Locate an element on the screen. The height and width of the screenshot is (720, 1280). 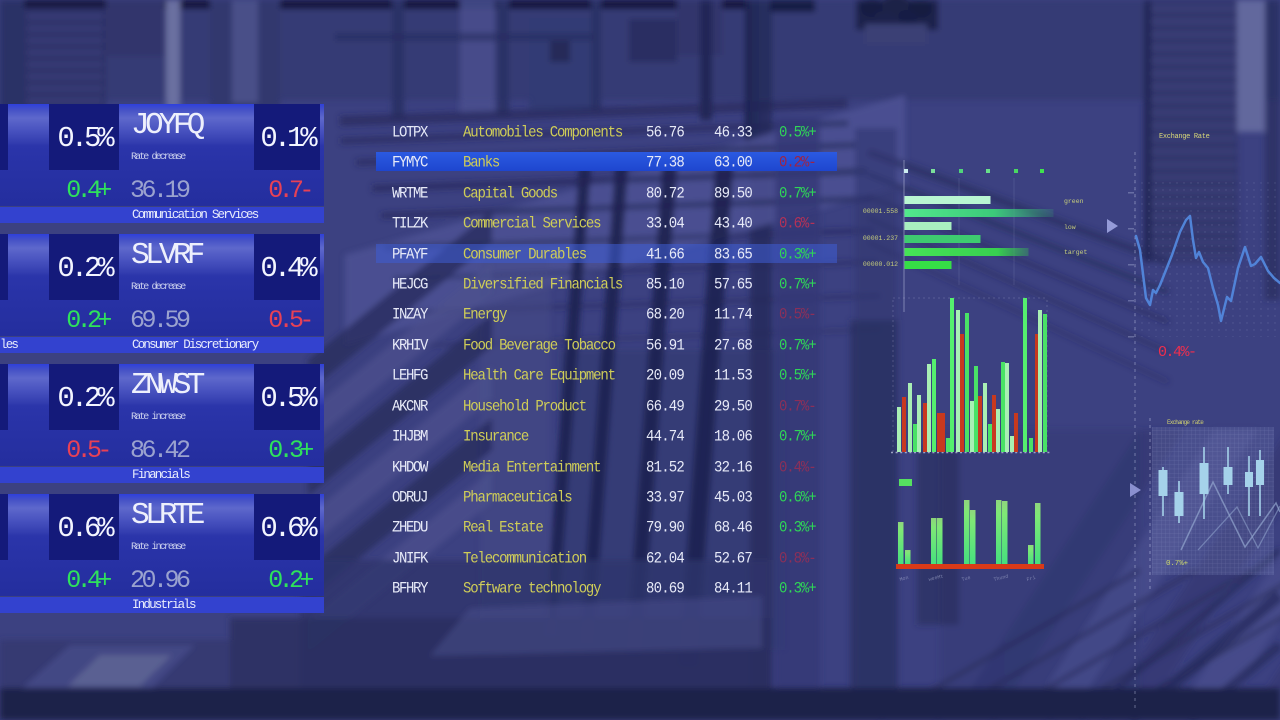
svg-text: Thund is located at coordinates (1001, 577).